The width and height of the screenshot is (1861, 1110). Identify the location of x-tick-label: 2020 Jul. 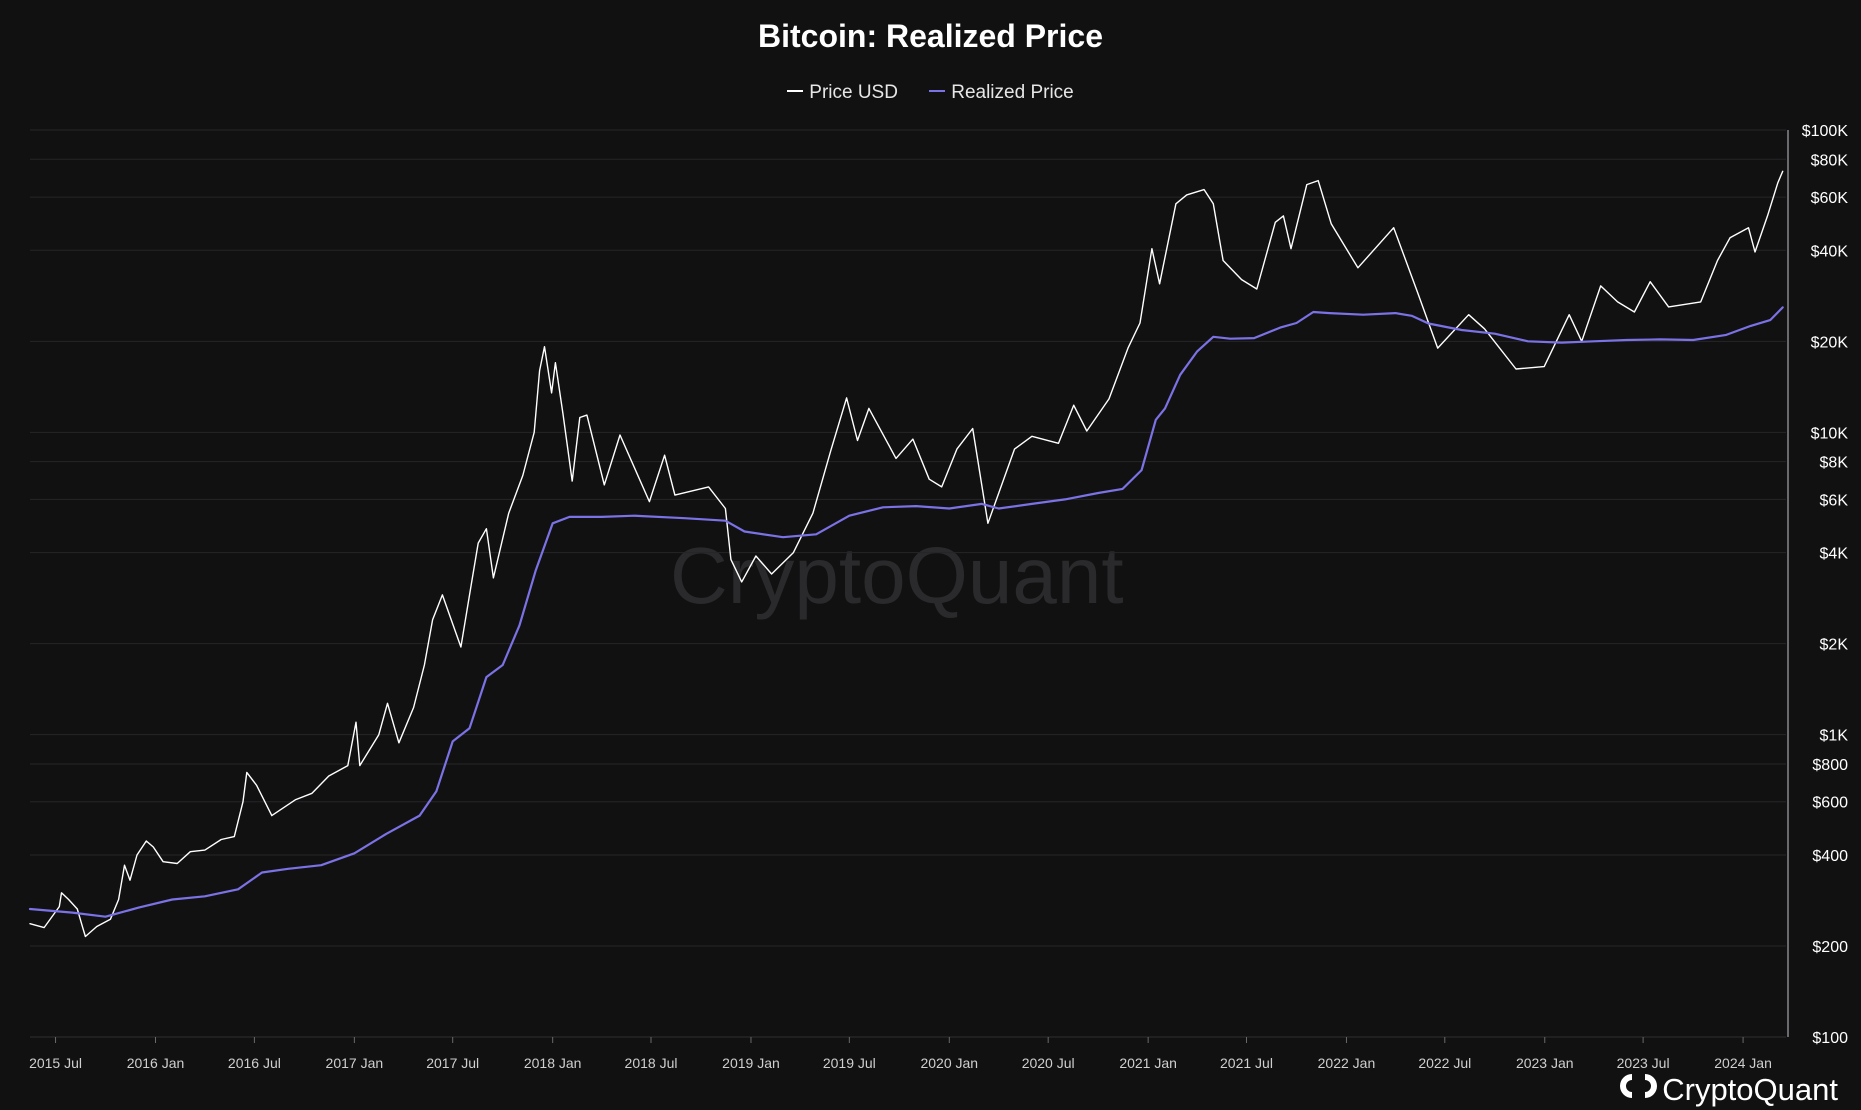
(1048, 1063).